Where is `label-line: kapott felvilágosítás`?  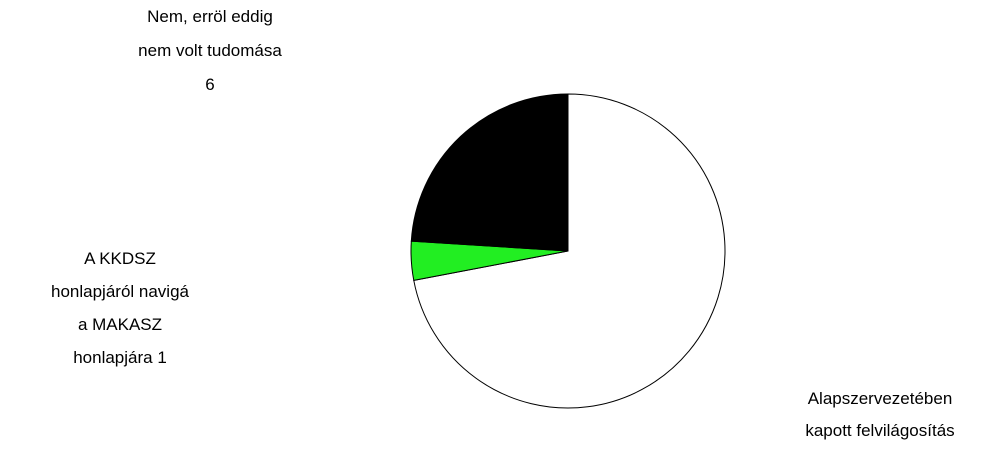 label-line: kapott felvilágosítás is located at coordinates (879, 430).